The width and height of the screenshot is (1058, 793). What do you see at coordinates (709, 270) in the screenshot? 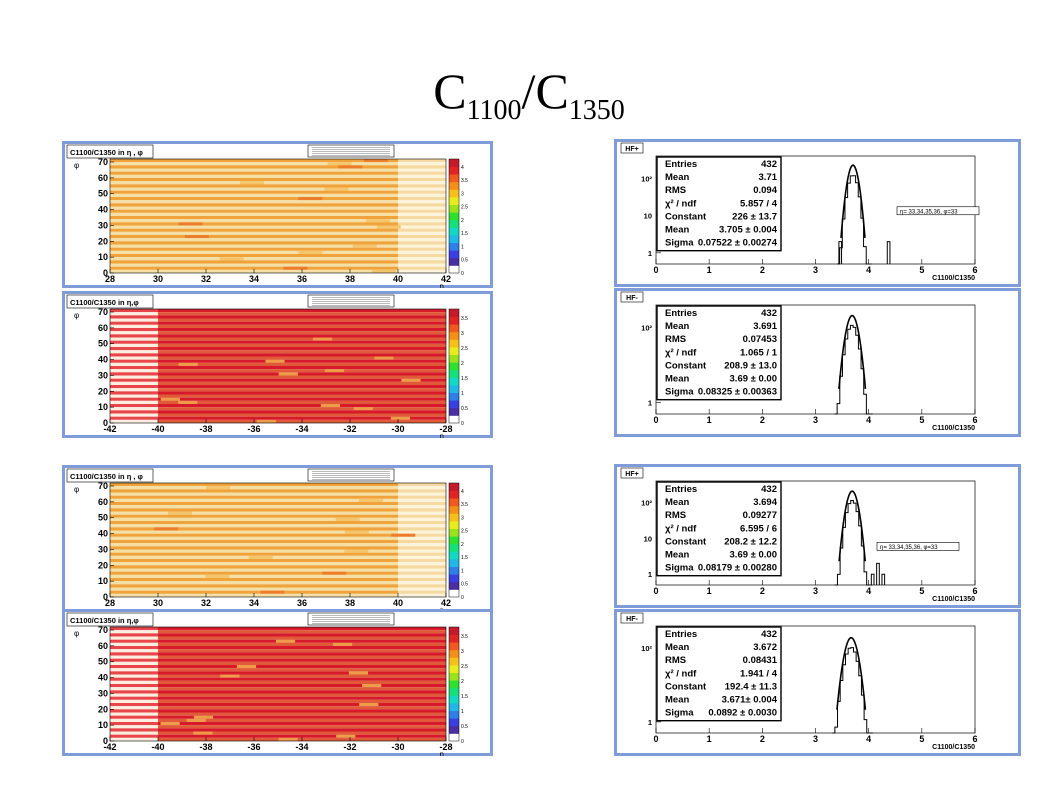
I see `histogram-x-tick-label: 1` at bounding box center [709, 270].